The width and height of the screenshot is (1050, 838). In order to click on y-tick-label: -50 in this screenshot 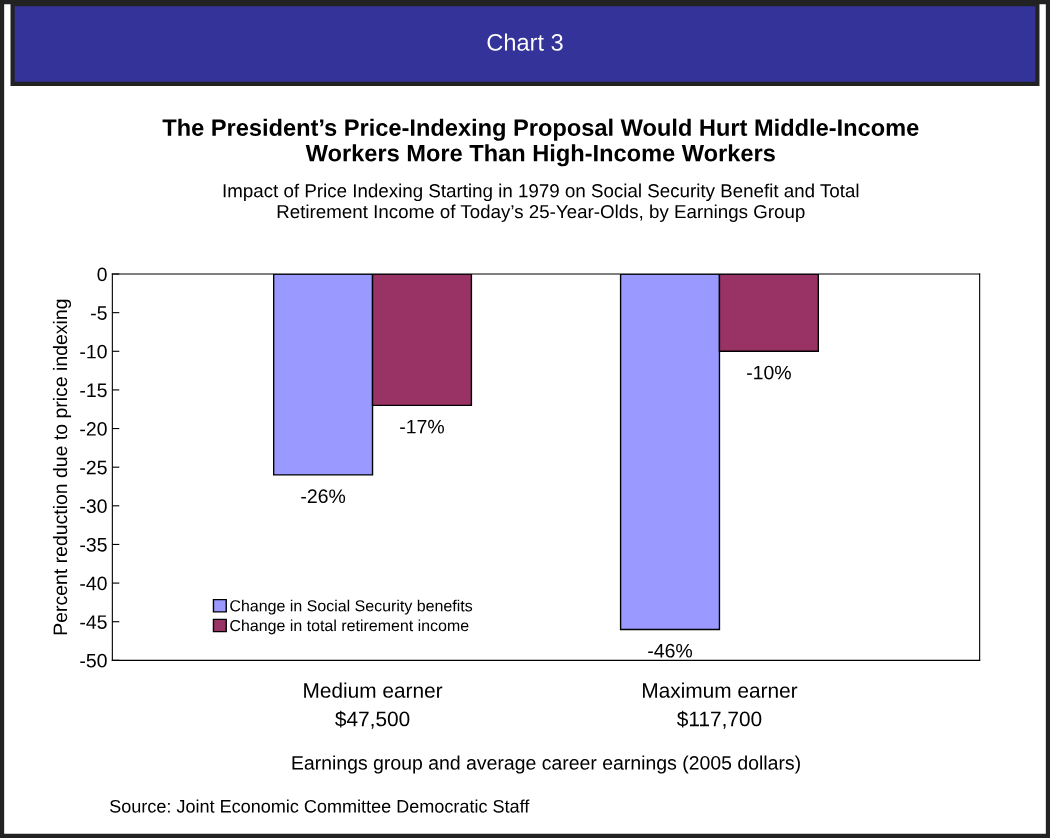, I will do `click(93, 660)`.